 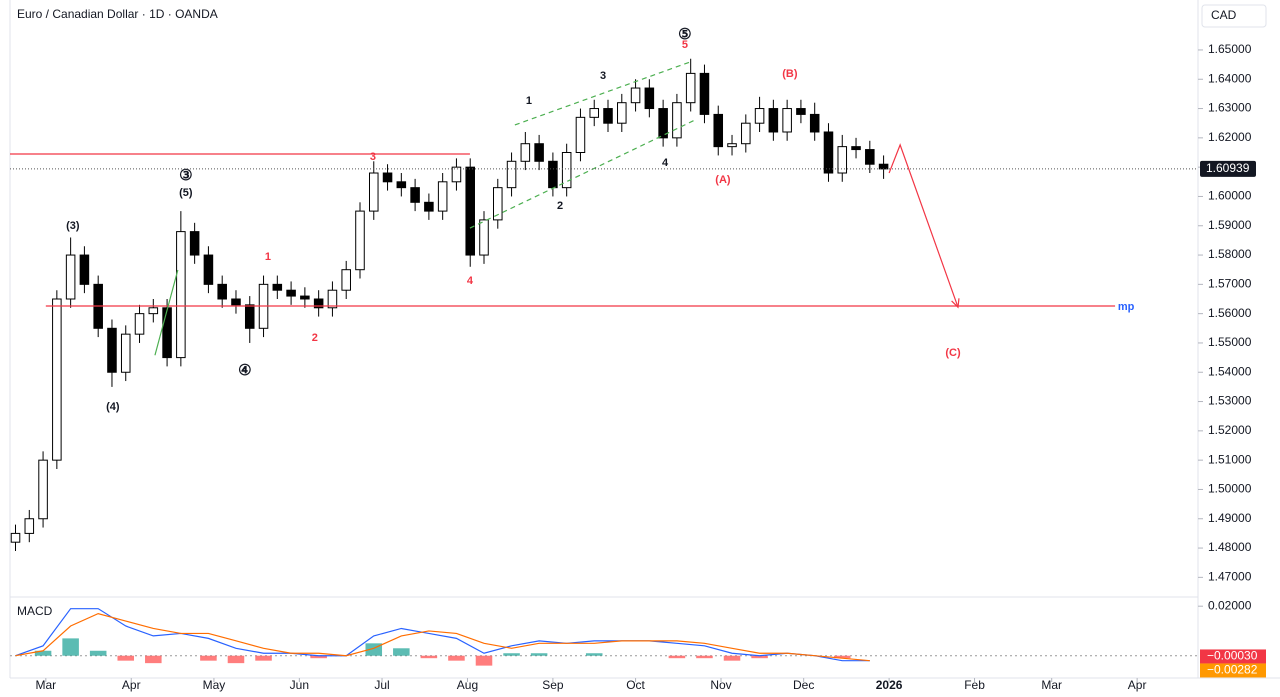 I want to click on wave-label: 5, so click(x=685, y=45).